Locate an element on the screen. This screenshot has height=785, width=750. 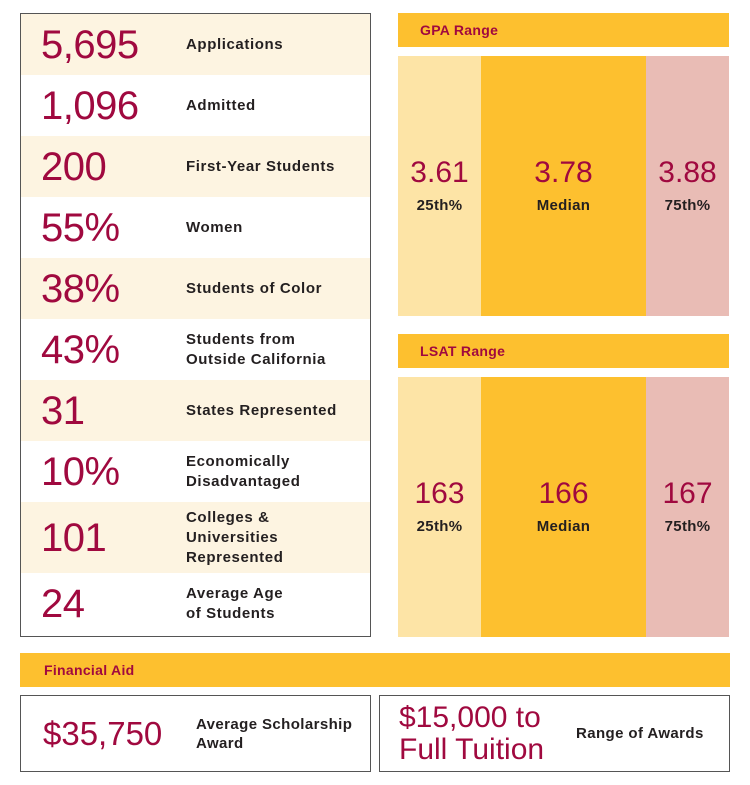
stat-row-students-of-color: 38% Students of Color is located at coordinates (195, 288).